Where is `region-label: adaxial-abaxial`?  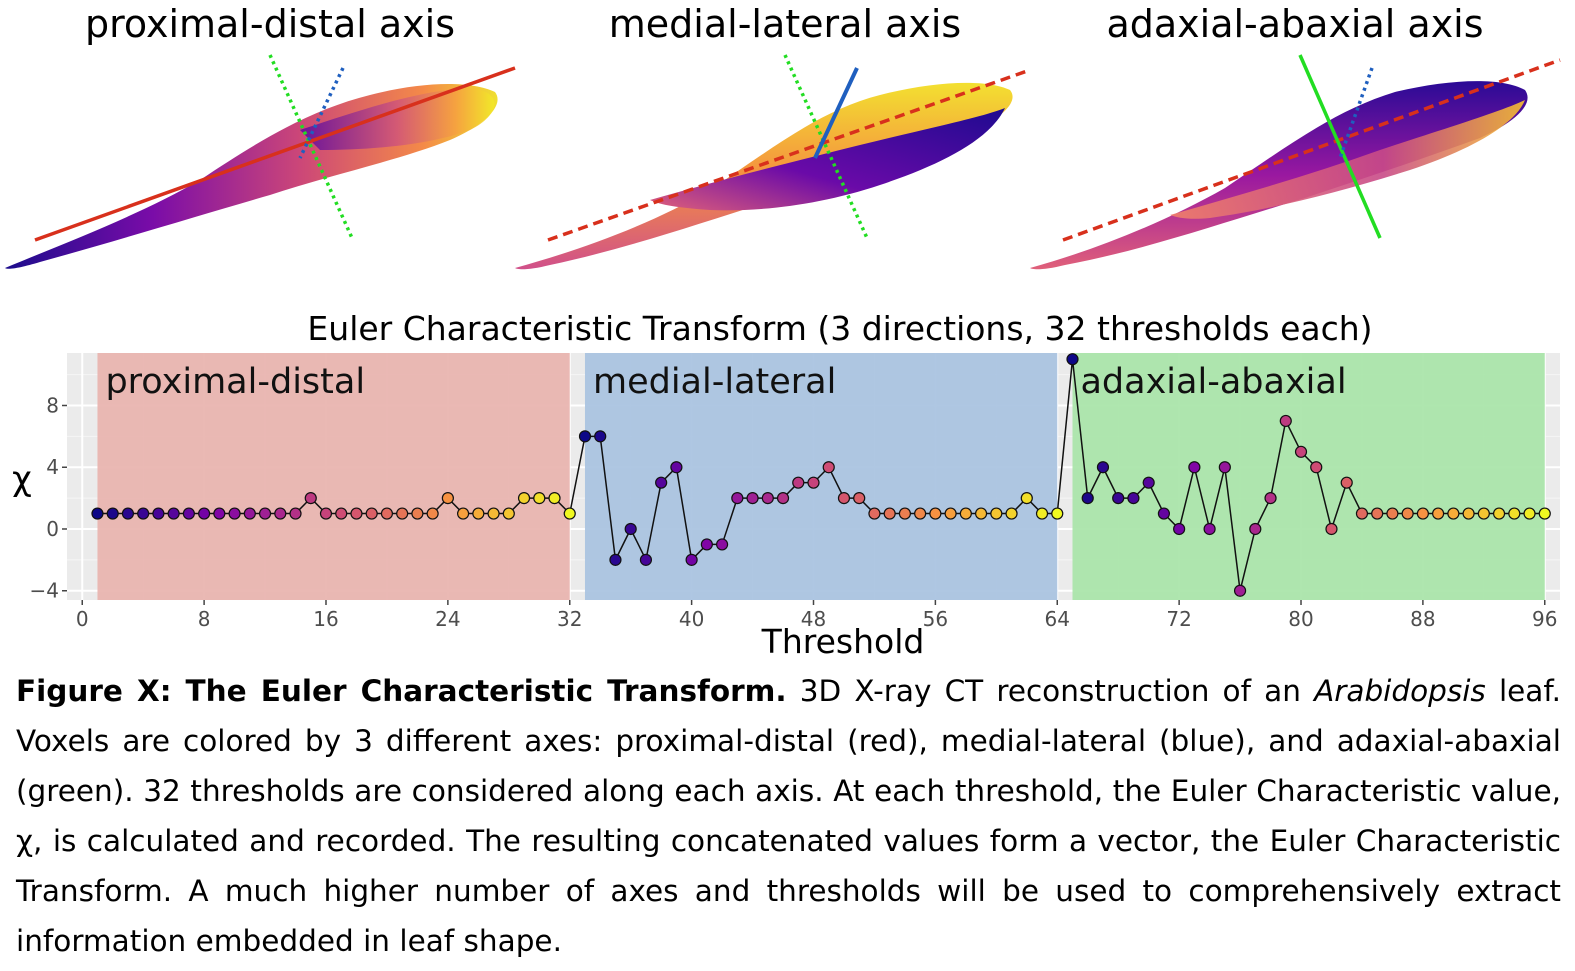
region-label: adaxial-abaxial is located at coordinates (1213, 382).